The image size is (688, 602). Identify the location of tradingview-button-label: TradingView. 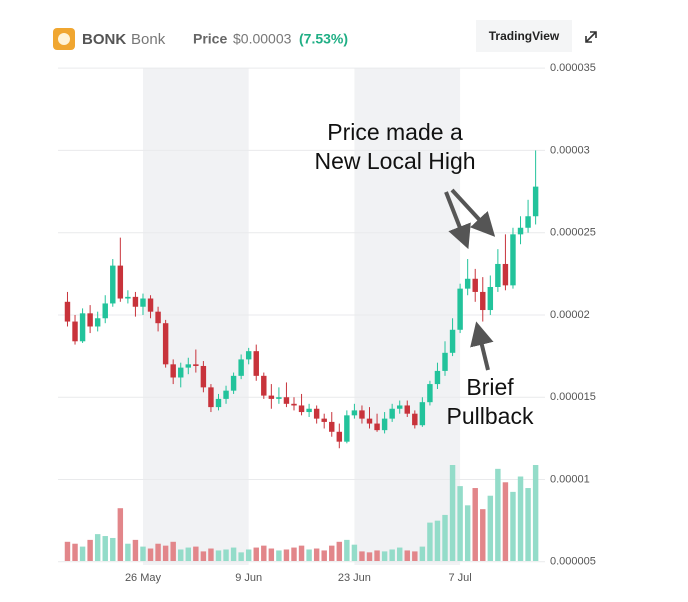
(524, 36).